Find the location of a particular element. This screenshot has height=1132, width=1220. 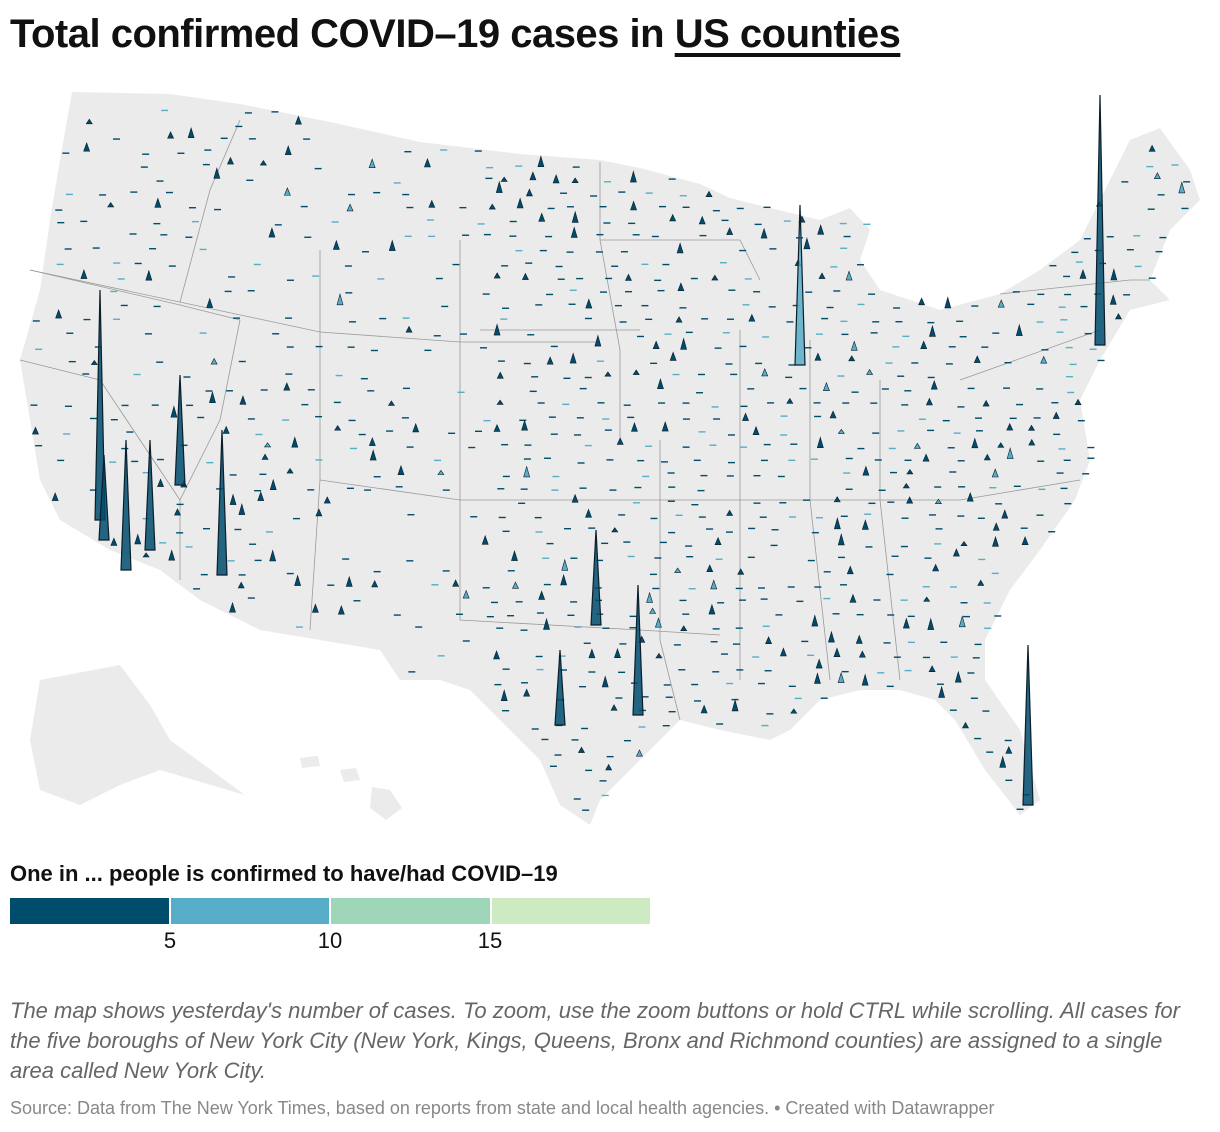

spike-san-antonio is located at coordinates (560, 687).